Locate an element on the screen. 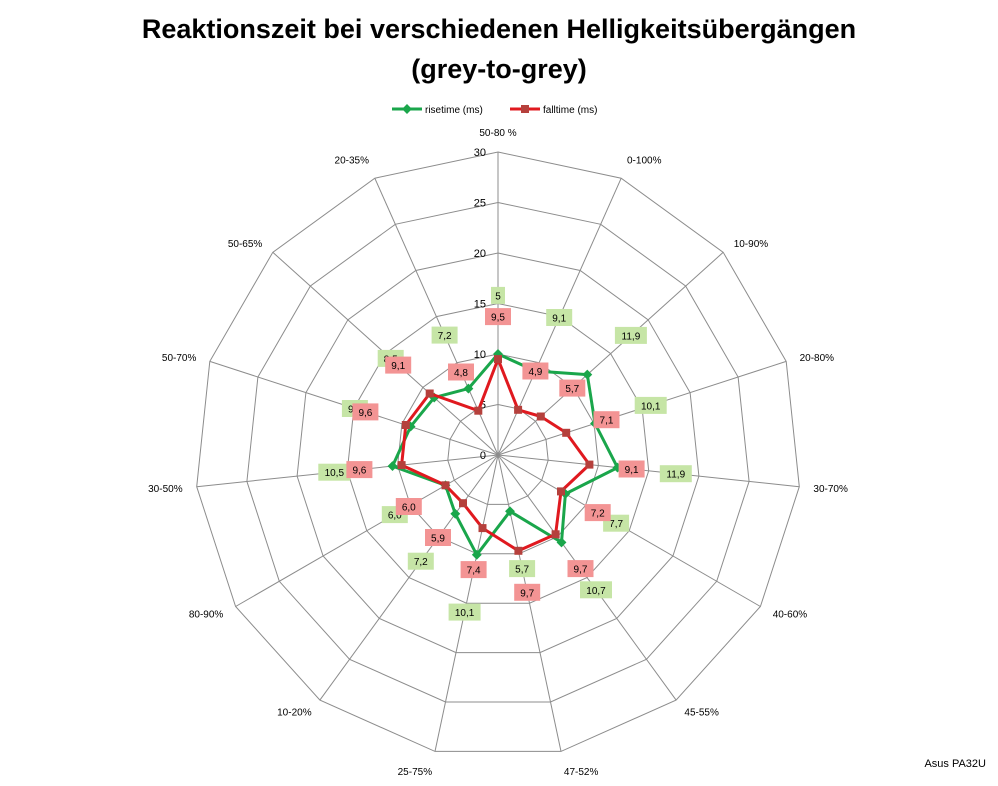  falltime-data-label: 4,8 is located at coordinates (461, 373).